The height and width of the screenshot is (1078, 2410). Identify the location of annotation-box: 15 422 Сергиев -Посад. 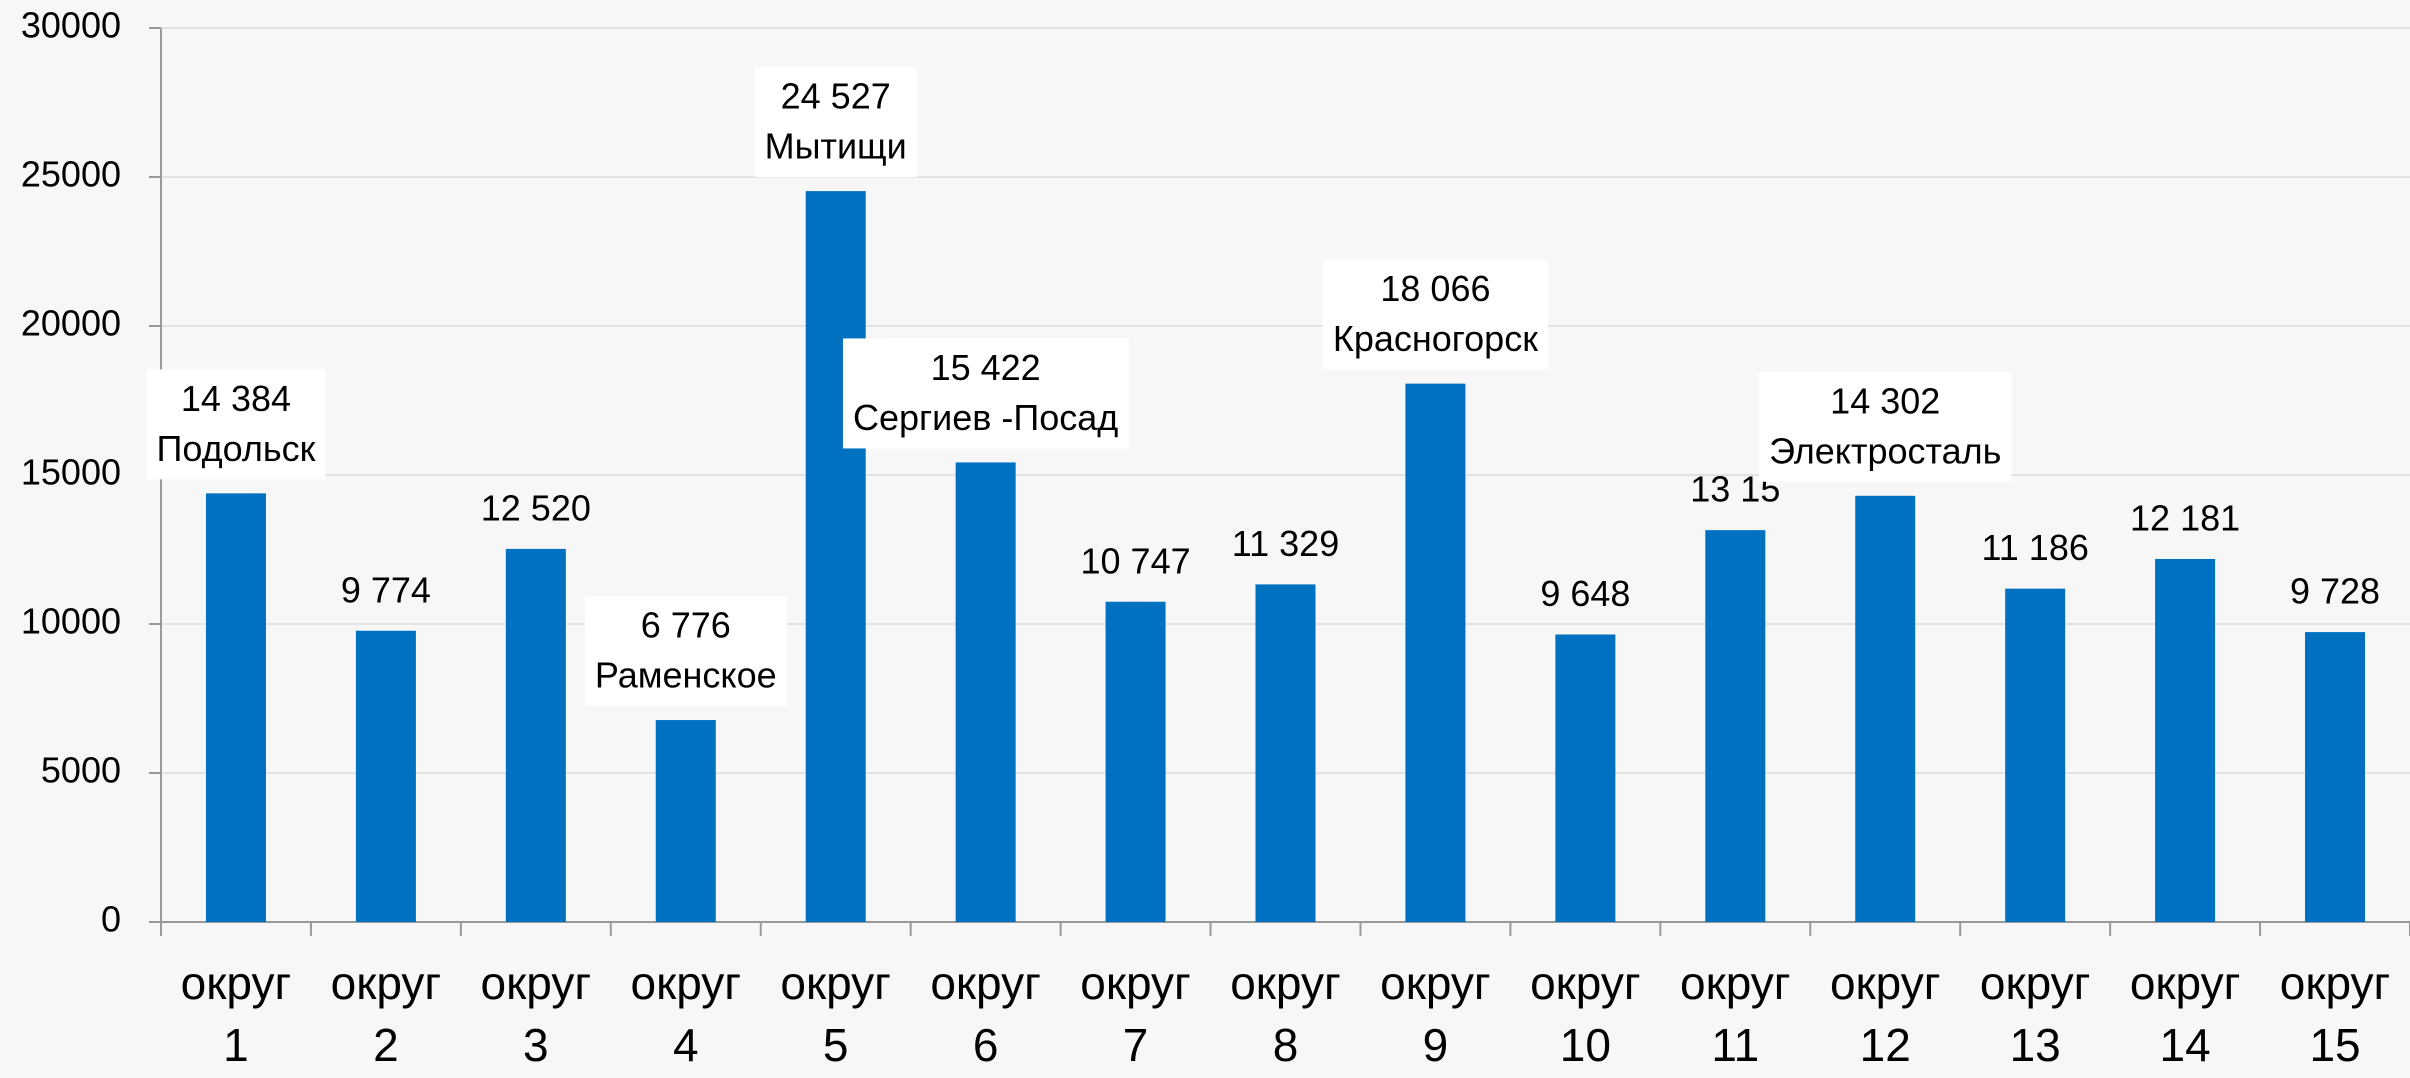
(985, 393).